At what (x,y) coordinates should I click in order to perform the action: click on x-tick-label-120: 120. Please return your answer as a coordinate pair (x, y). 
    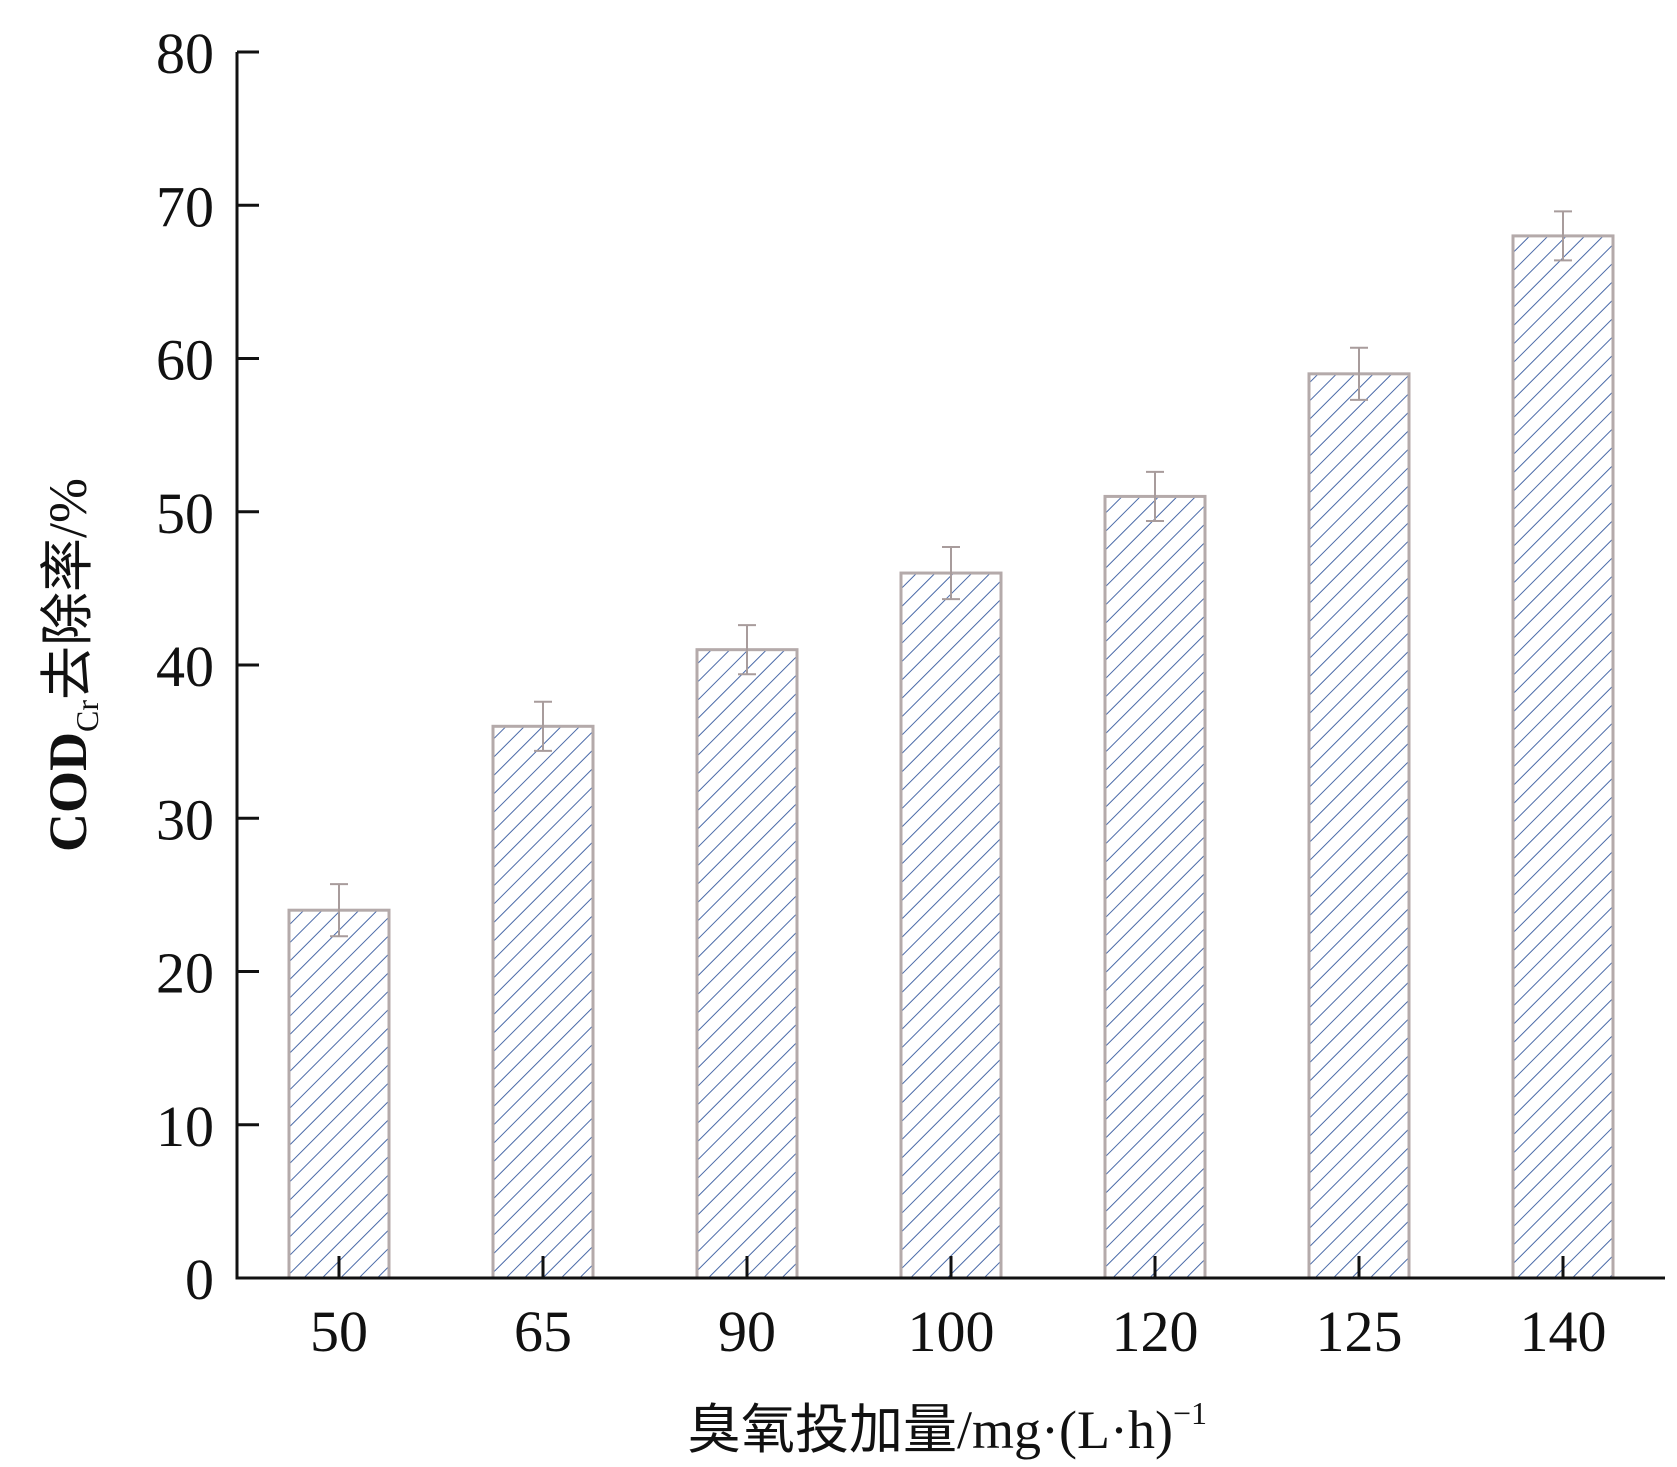
    Looking at the image, I should click on (1155, 1331).